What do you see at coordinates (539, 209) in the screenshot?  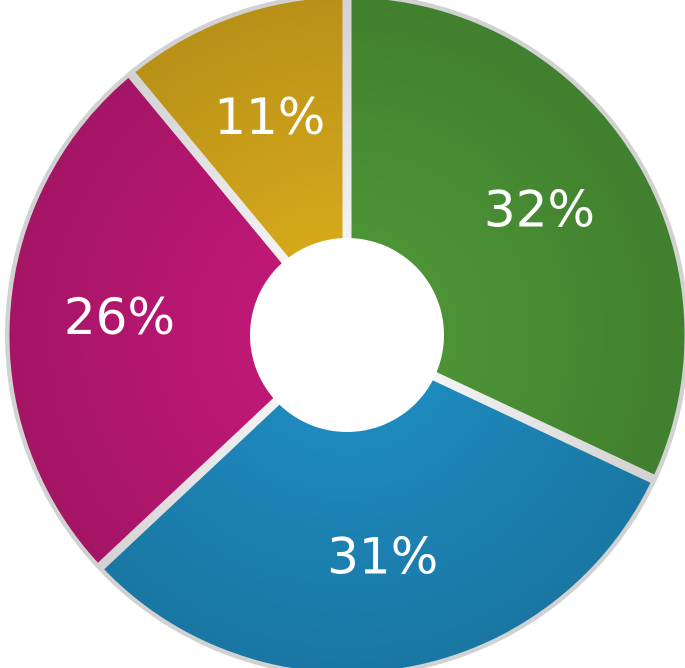 I see `value-label: 32%` at bounding box center [539, 209].